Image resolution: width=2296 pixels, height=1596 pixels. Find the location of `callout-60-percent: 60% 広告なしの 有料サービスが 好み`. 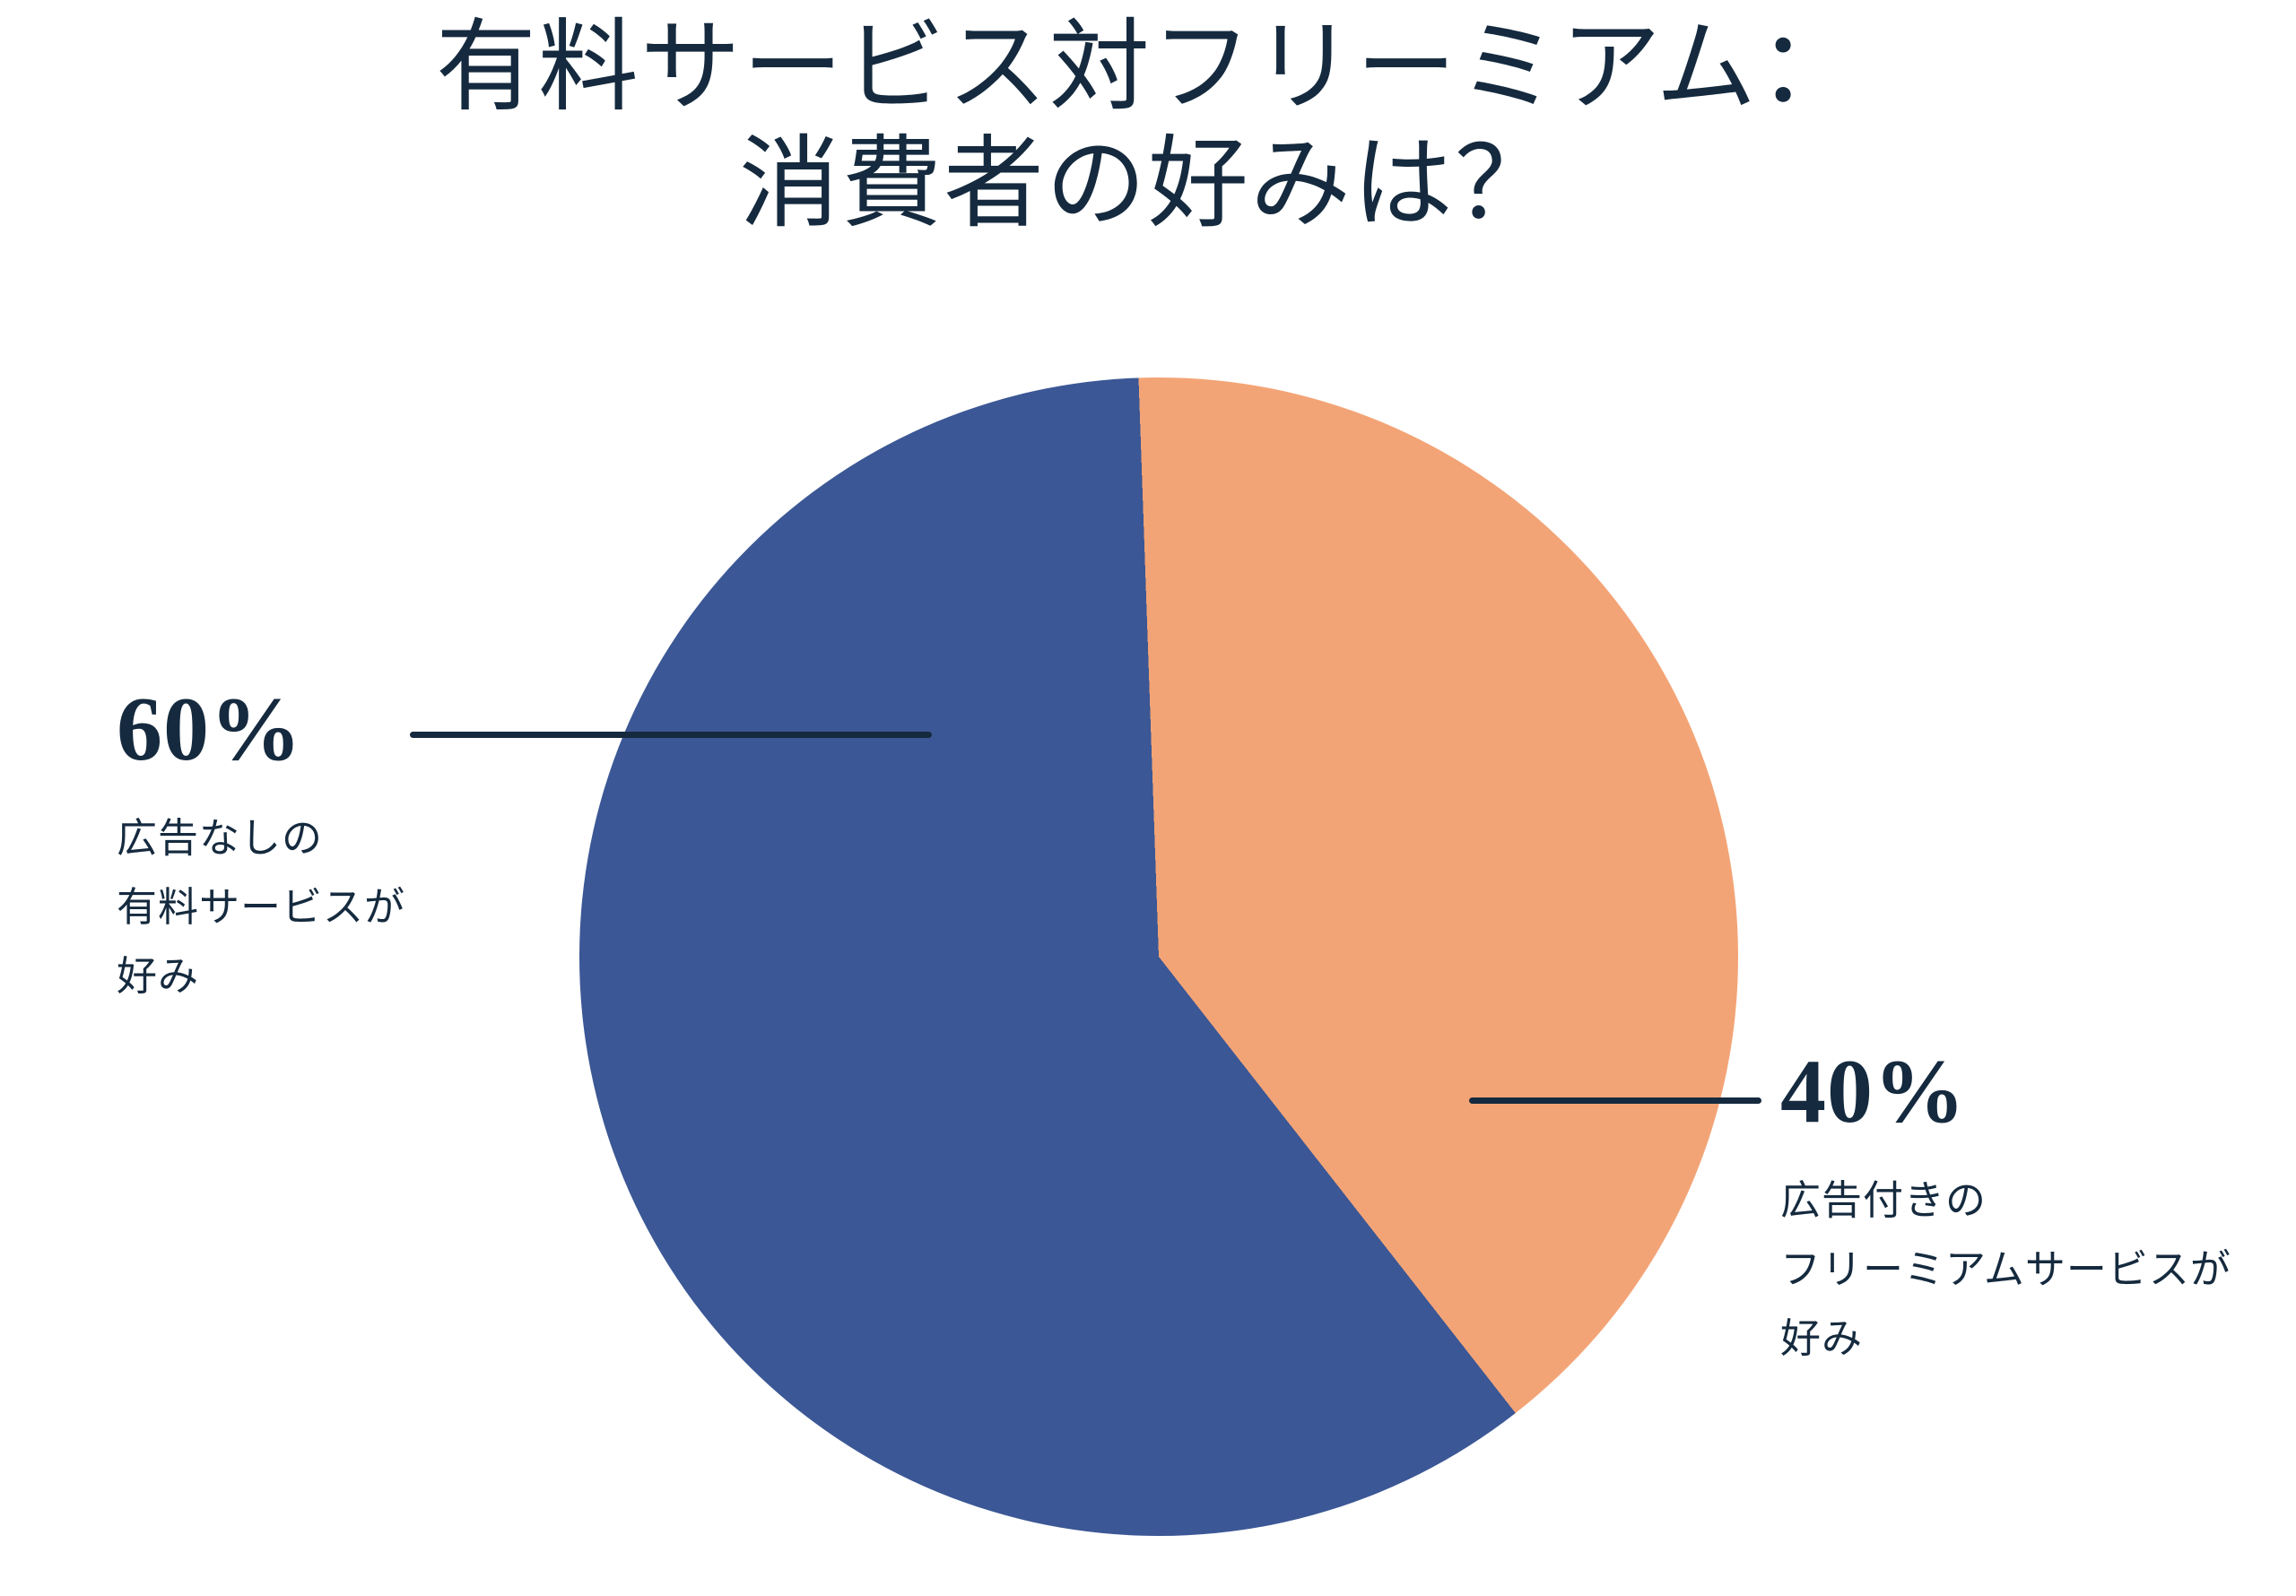

callout-60-percent: 60% 広告なしの 有料サービスが 好み is located at coordinates (261, 845).